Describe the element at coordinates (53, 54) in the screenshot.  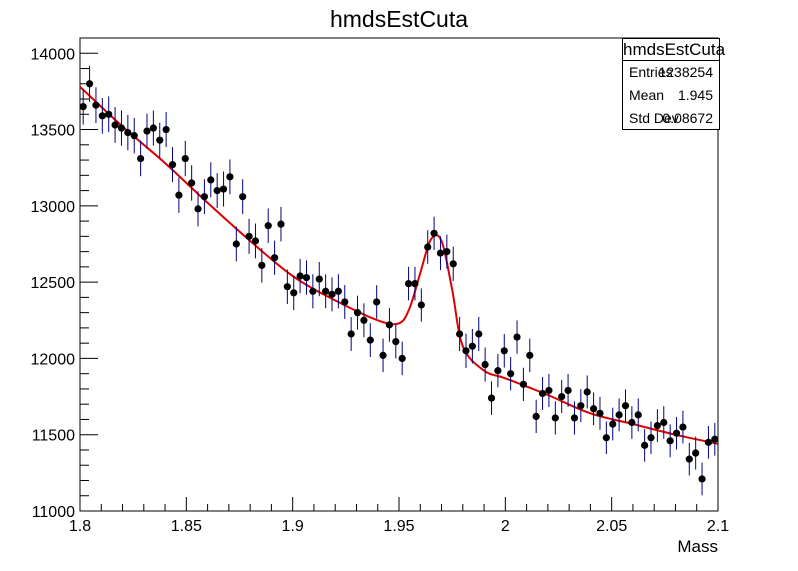
I see `y-tick-label: 14000` at that location.